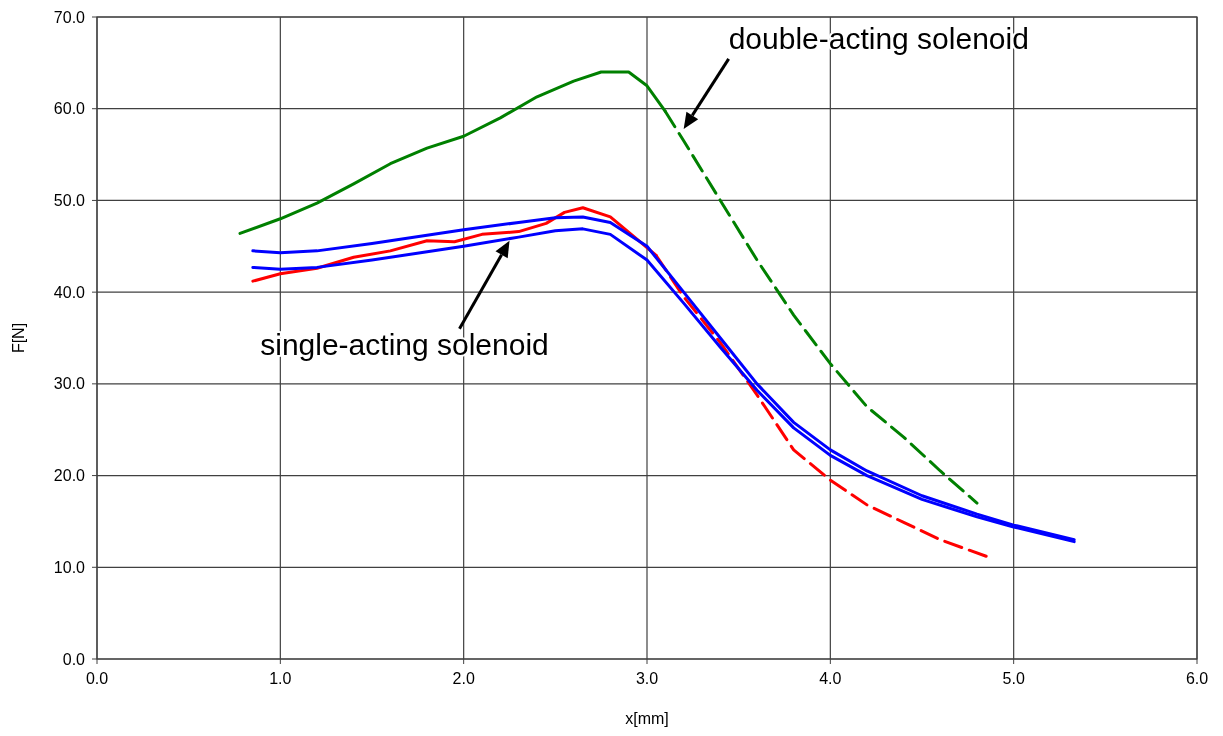  What do you see at coordinates (463, 678) in the screenshot?
I see `x-tick-label: 2.0` at bounding box center [463, 678].